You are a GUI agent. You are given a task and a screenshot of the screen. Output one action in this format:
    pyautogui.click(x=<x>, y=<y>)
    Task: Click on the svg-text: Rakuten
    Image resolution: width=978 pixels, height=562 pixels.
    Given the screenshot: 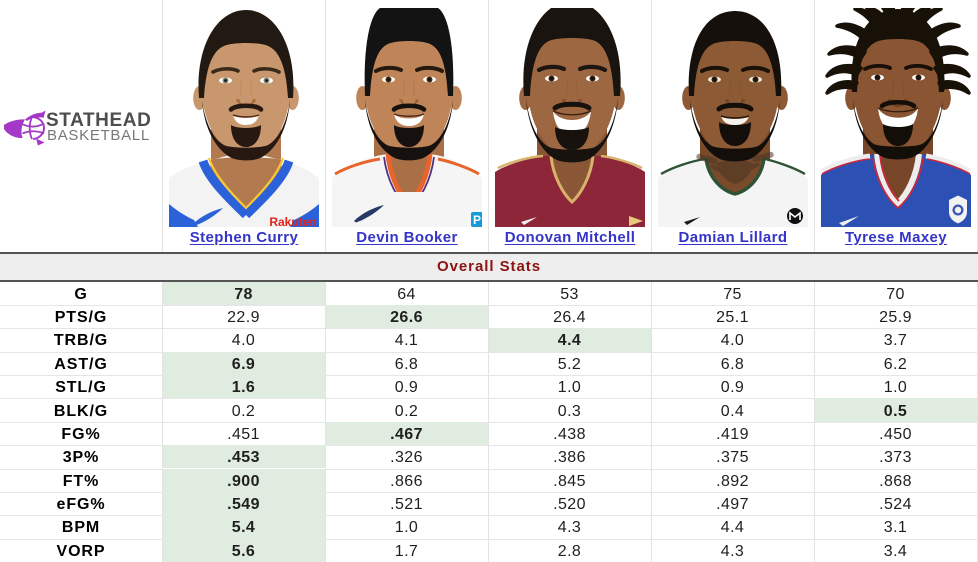 What is the action you would take?
    pyautogui.click(x=292, y=221)
    